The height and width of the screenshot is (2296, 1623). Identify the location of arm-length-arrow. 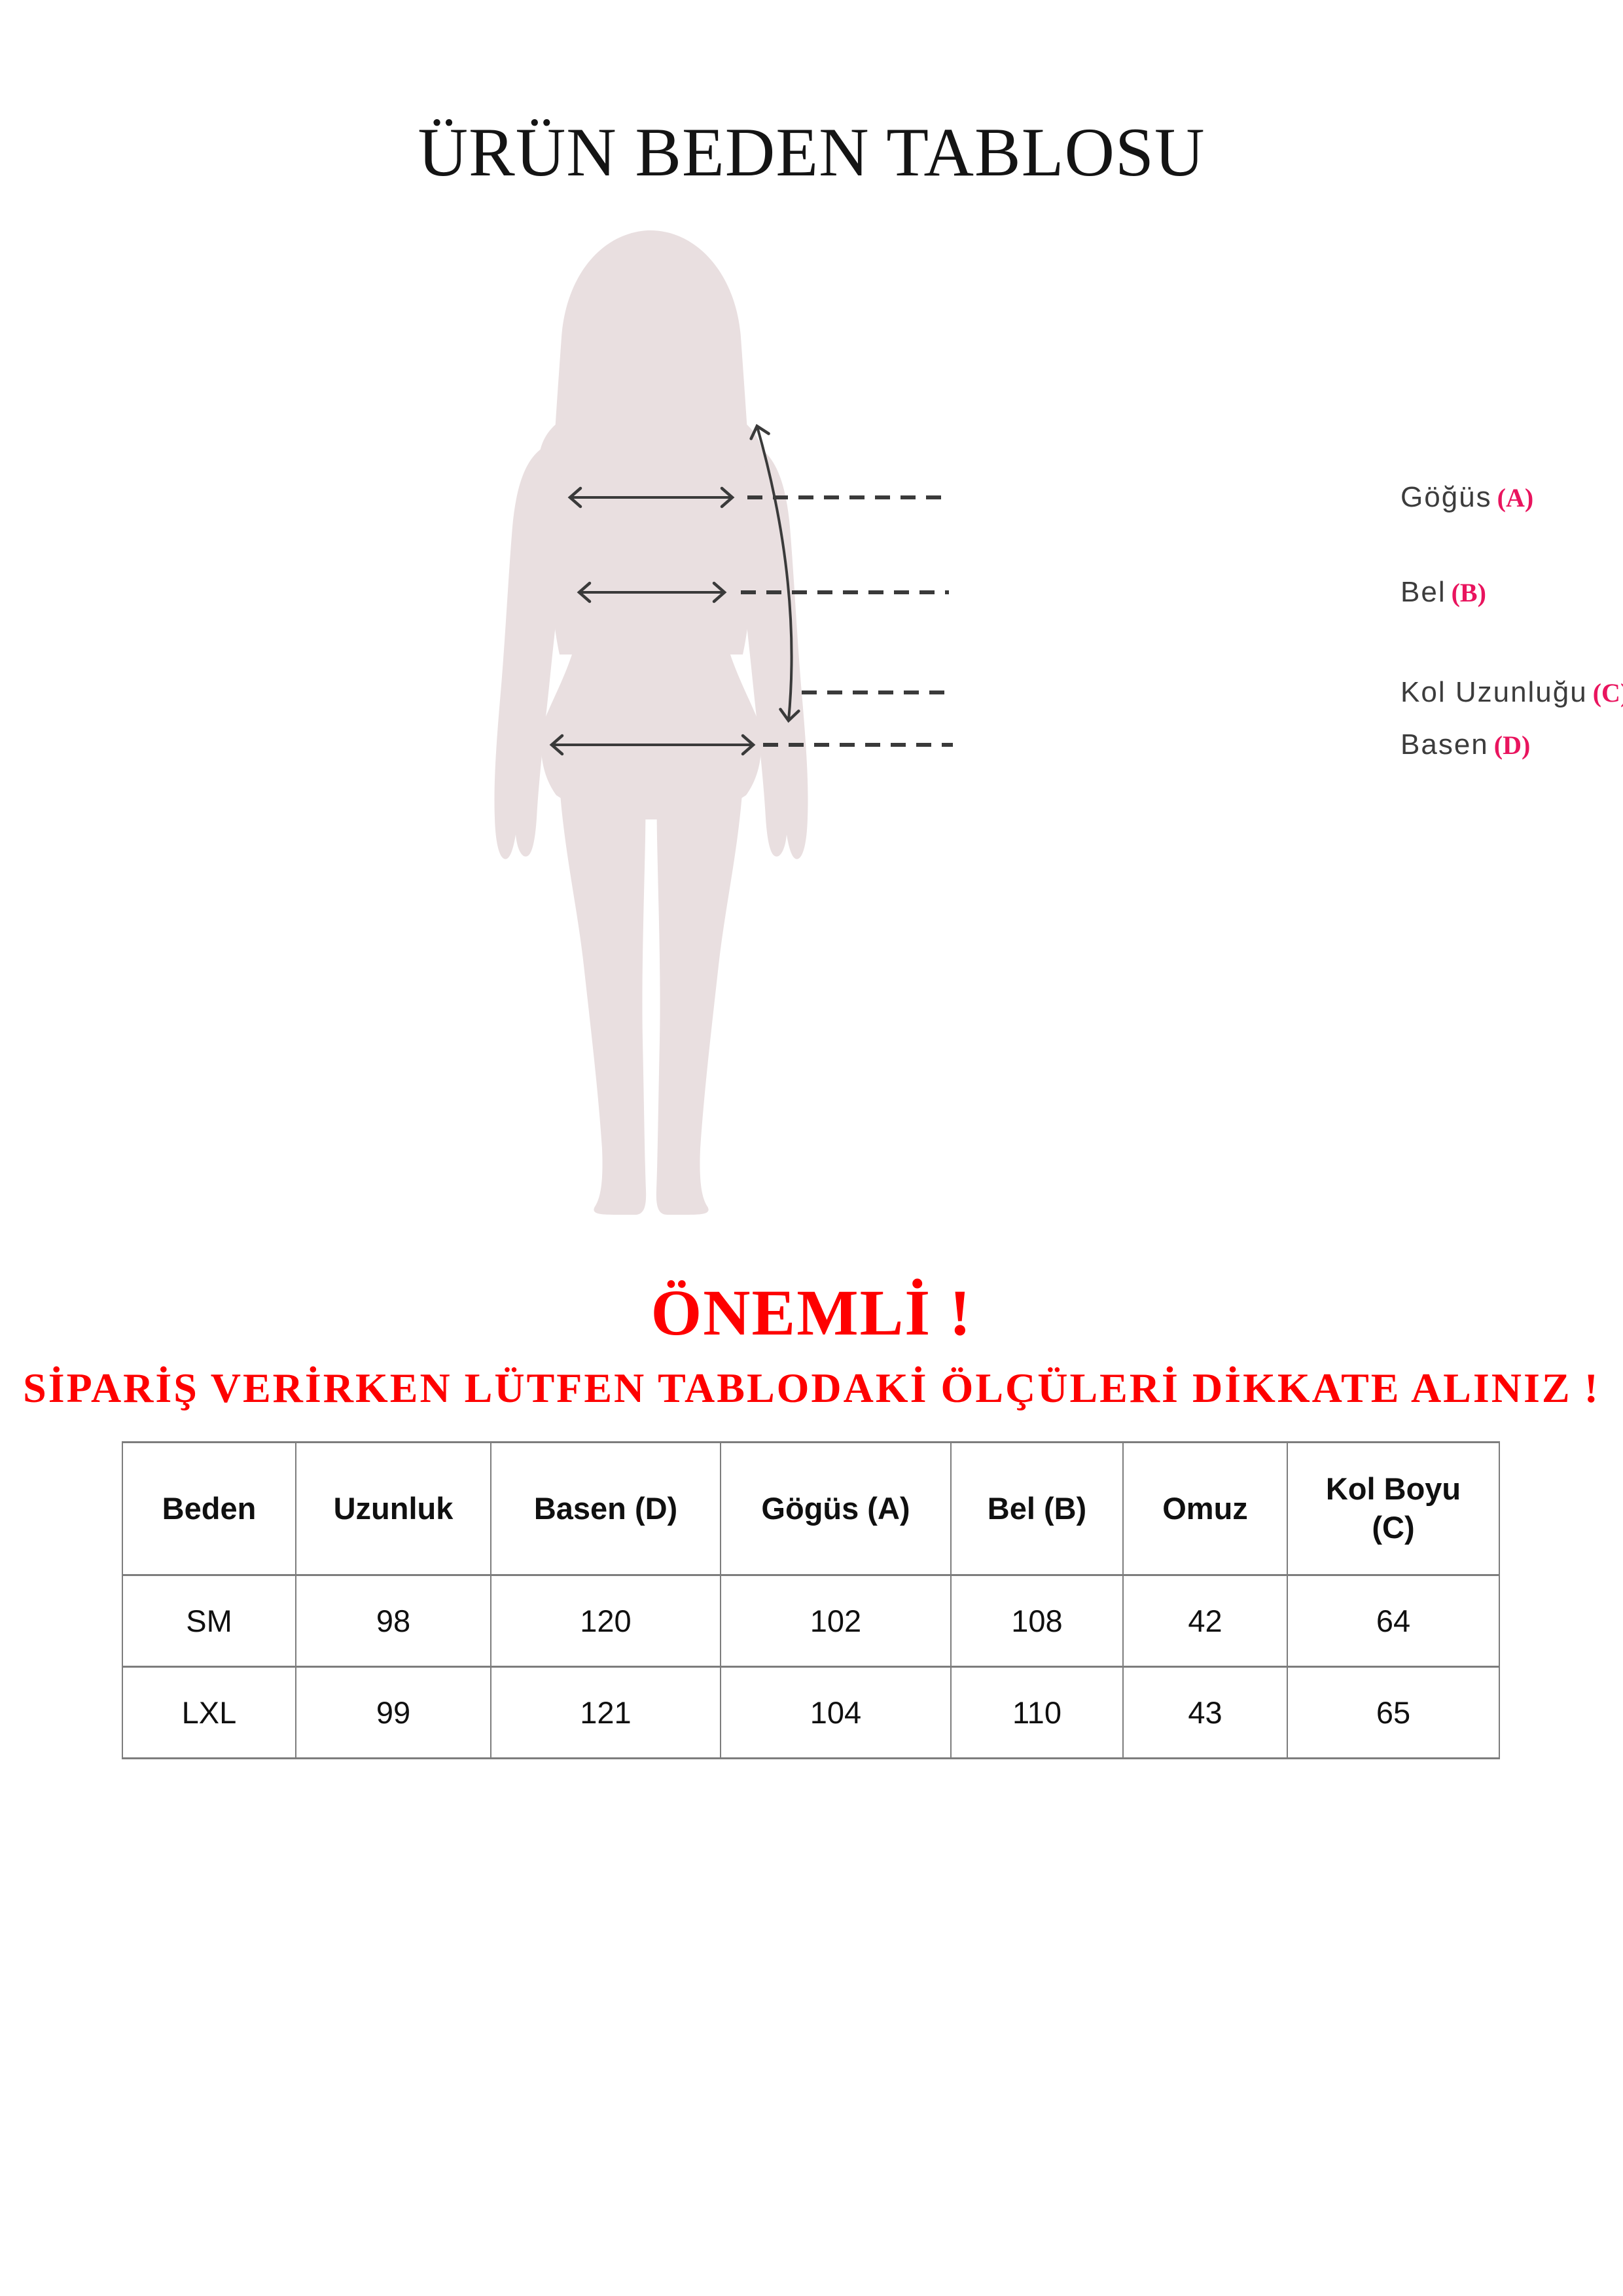
(774, 573).